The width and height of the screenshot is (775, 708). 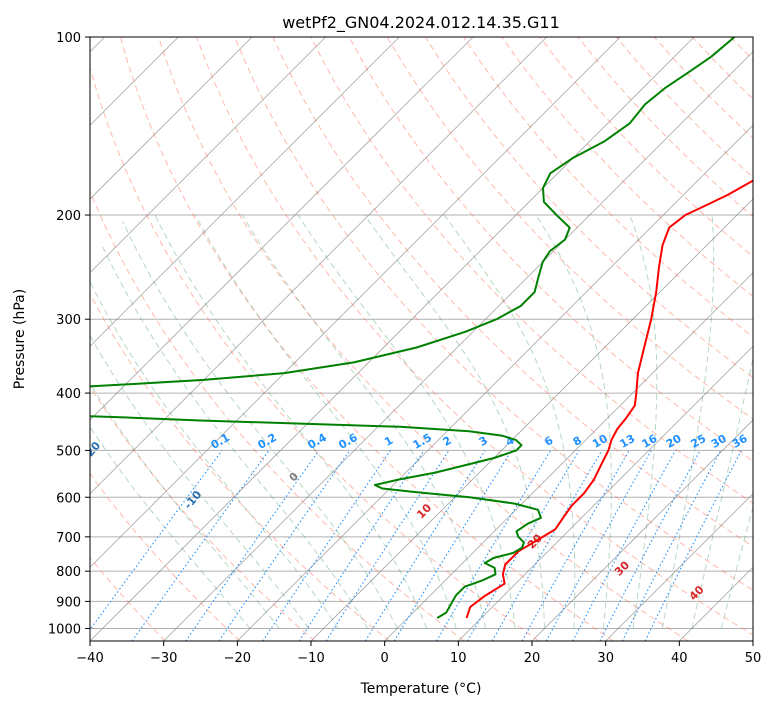 What do you see at coordinates (68, 216) in the screenshot?
I see `y-tick-label: 200` at bounding box center [68, 216].